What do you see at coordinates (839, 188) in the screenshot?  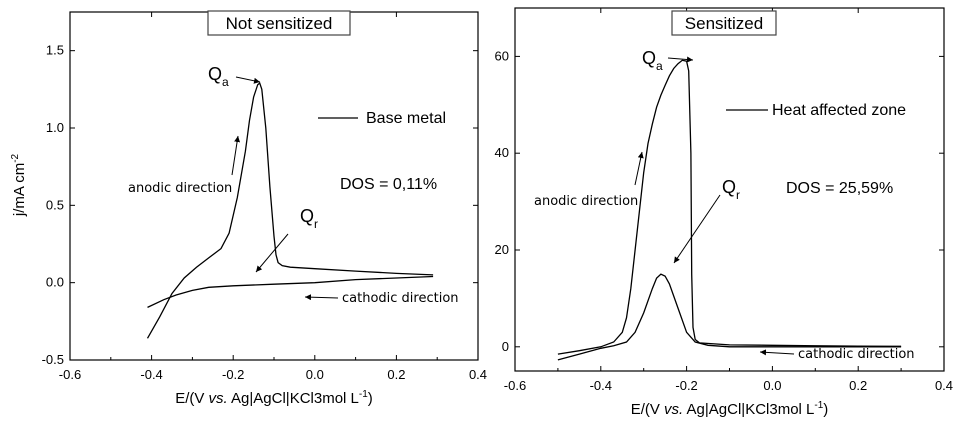 I see `dos-label: DOS = 25,59%` at bounding box center [839, 188].